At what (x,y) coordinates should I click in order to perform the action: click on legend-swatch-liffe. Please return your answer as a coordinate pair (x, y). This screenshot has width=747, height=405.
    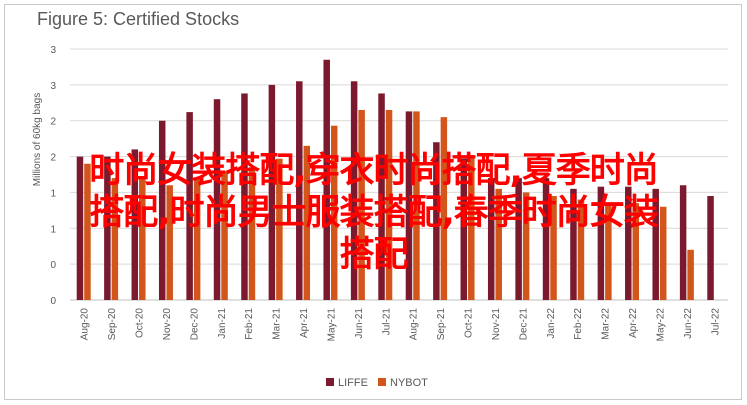
    Looking at the image, I should click on (330, 382).